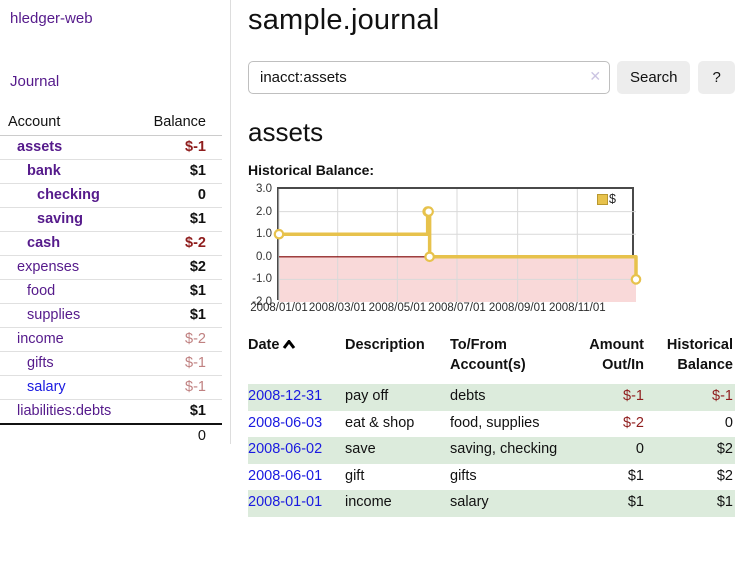  What do you see at coordinates (264, 189) in the screenshot?
I see `y-tick-label: 3.0` at bounding box center [264, 189].